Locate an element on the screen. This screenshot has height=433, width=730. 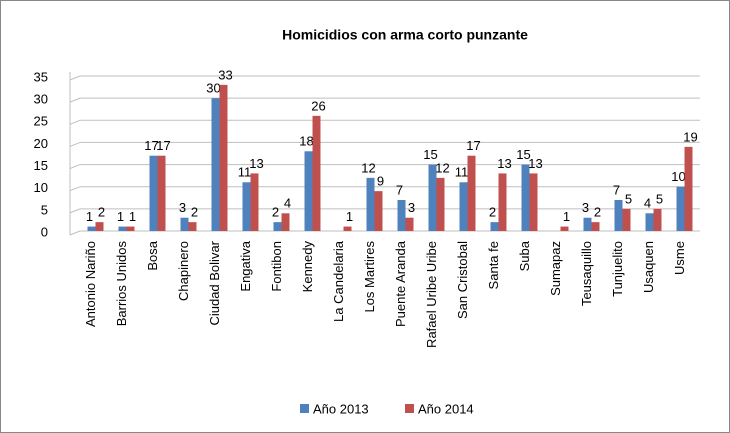
y-tick-label: 0 is located at coordinates (44, 231).